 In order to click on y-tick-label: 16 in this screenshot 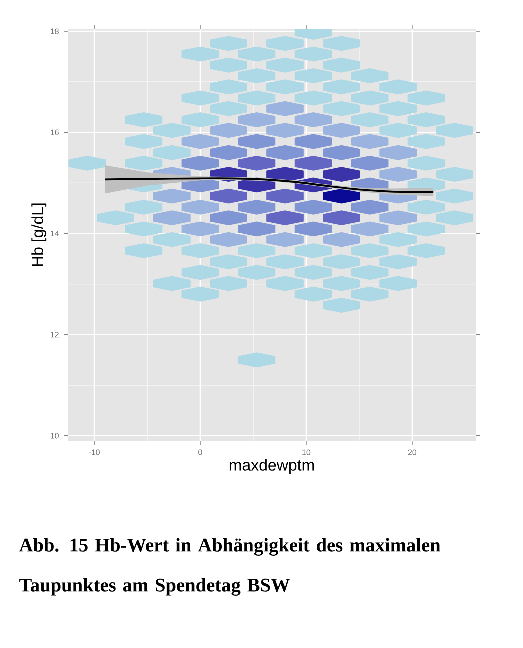, I will do `click(54, 133)`.